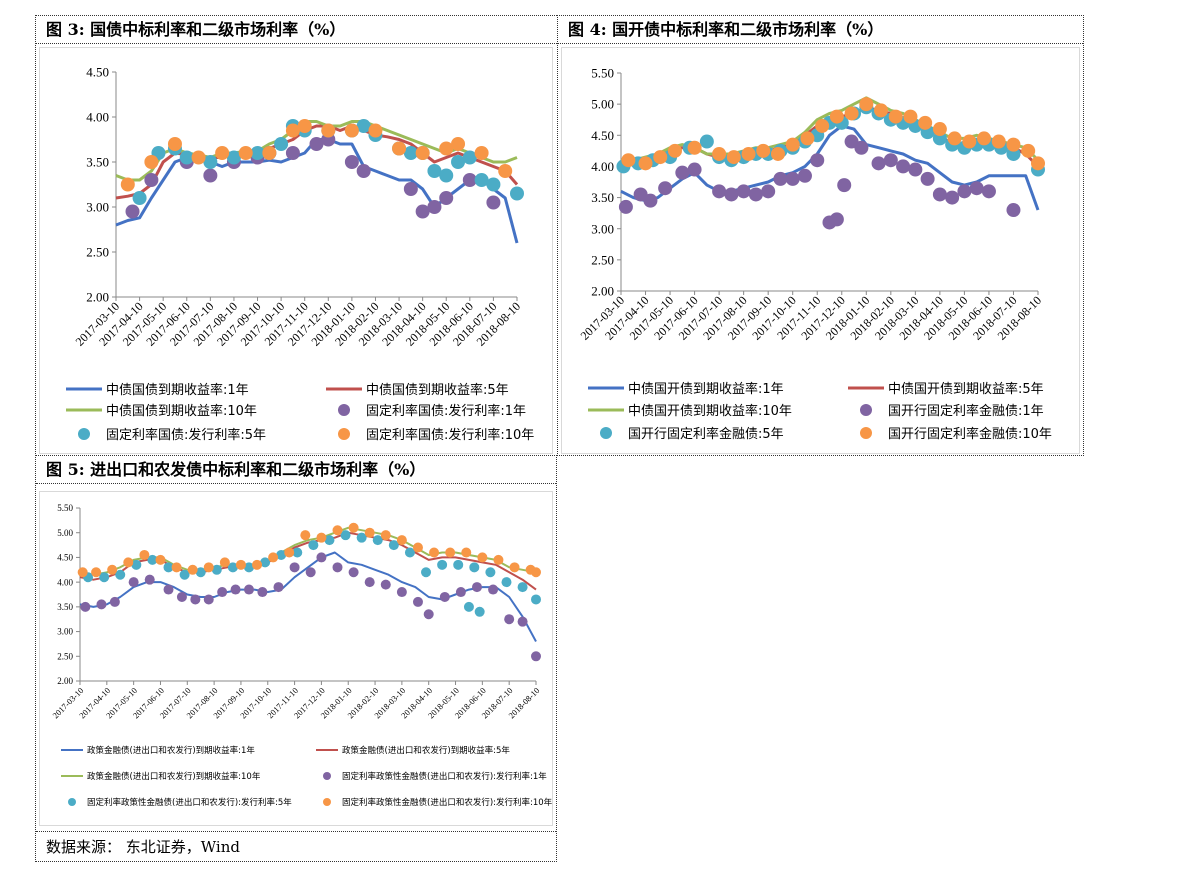  I want to click on legend-label: 固定利率政策性金融债(进出口和农发行):发行利率:5年, so click(189, 802).